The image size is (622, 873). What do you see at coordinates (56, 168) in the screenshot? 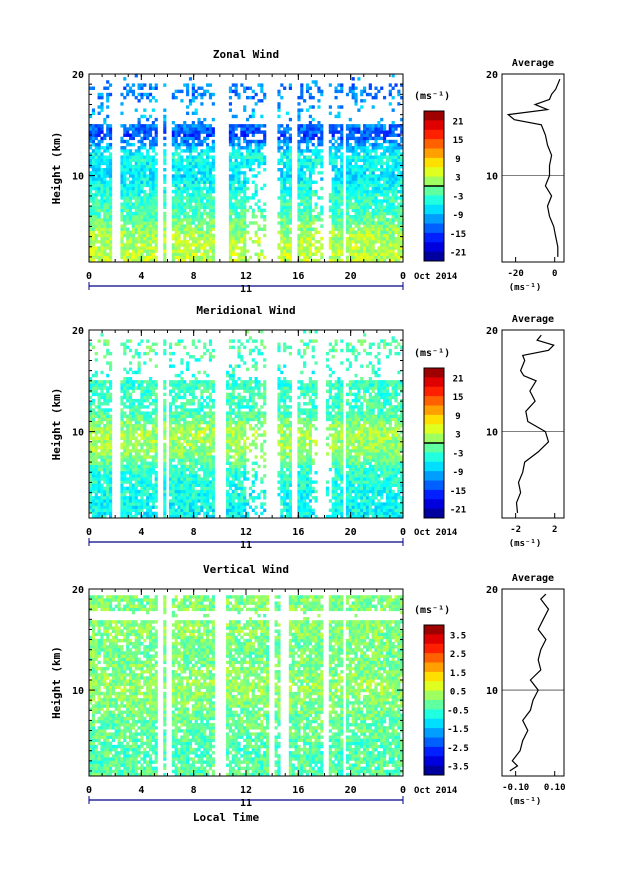
I see `y-axis-label: Height (km)` at bounding box center [56, 168].